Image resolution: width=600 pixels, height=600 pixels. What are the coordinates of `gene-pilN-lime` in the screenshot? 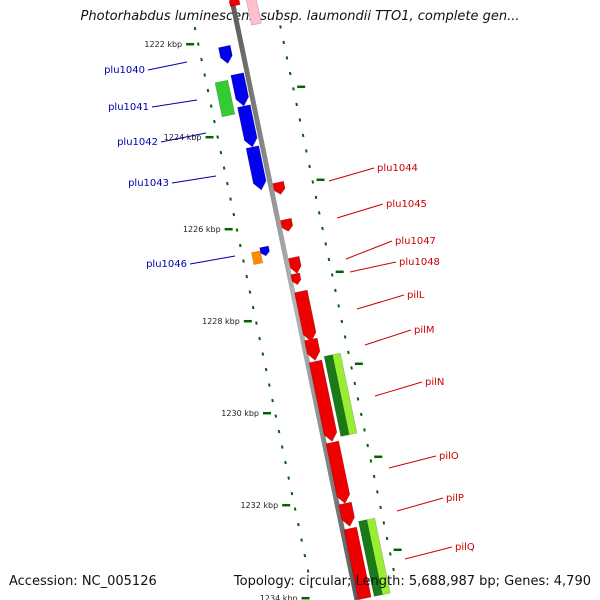 It's located at (345, 394).